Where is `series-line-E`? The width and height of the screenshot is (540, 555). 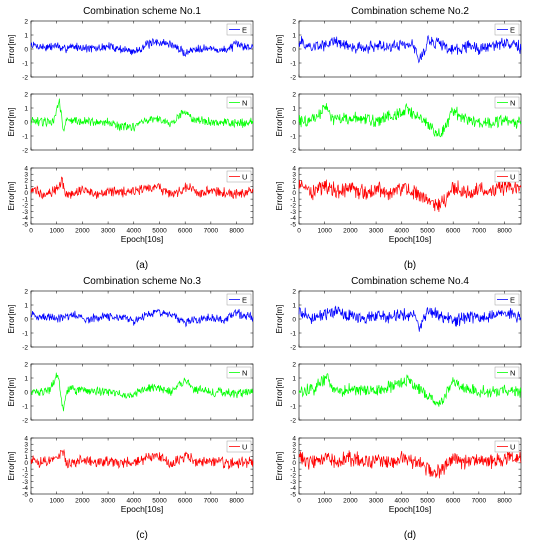 series-line-E is located at coordinates (142, 47).